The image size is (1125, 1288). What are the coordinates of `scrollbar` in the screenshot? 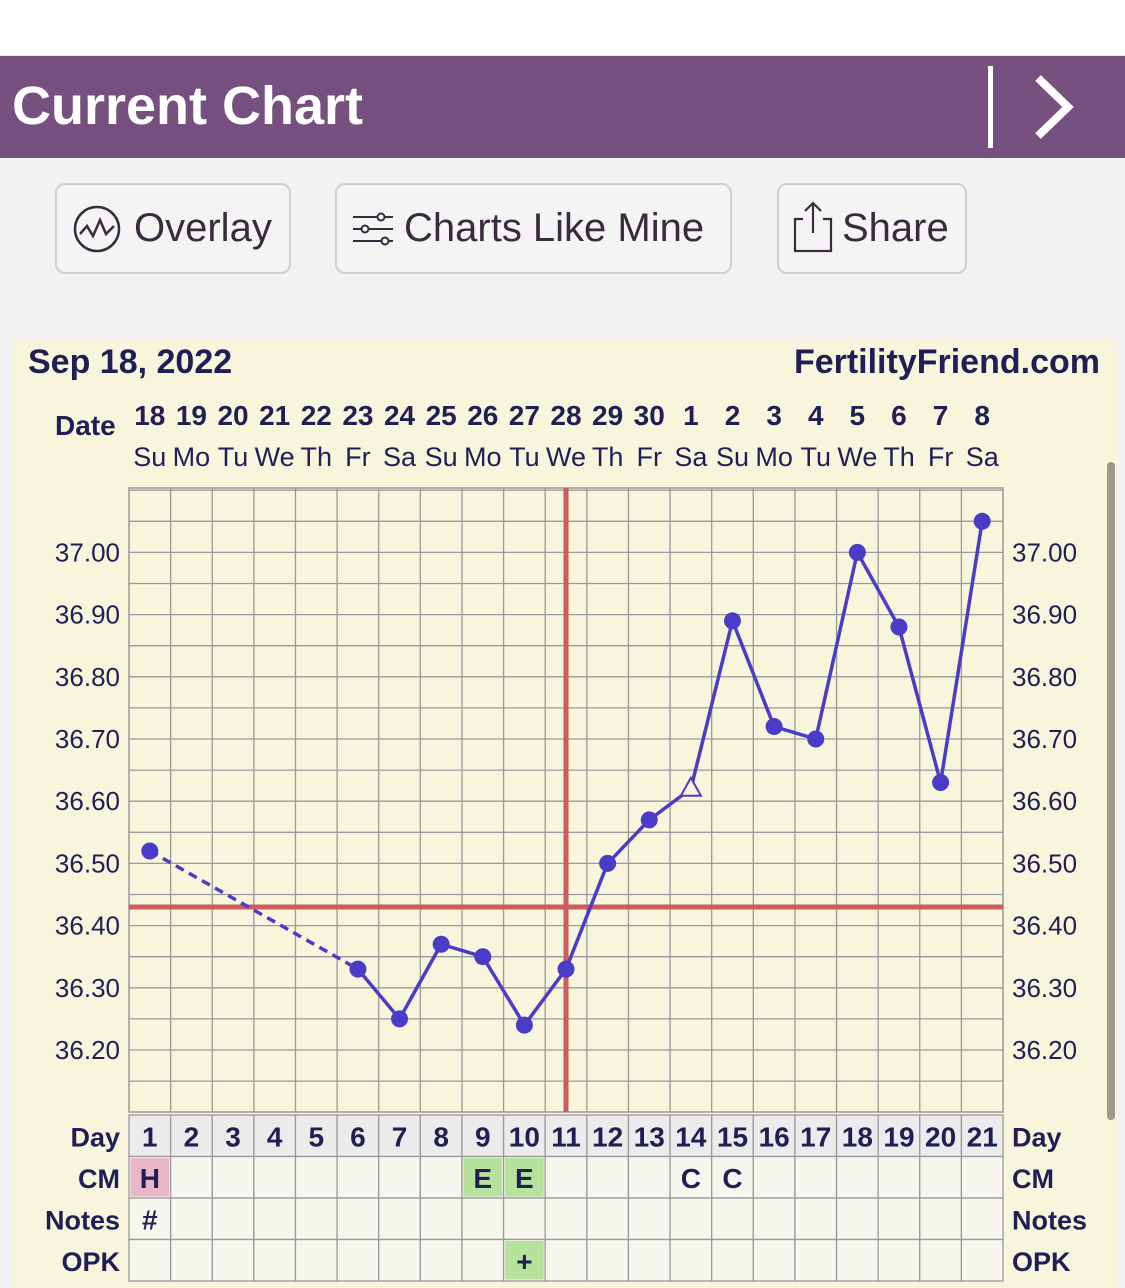 It's located at (1111, 791).